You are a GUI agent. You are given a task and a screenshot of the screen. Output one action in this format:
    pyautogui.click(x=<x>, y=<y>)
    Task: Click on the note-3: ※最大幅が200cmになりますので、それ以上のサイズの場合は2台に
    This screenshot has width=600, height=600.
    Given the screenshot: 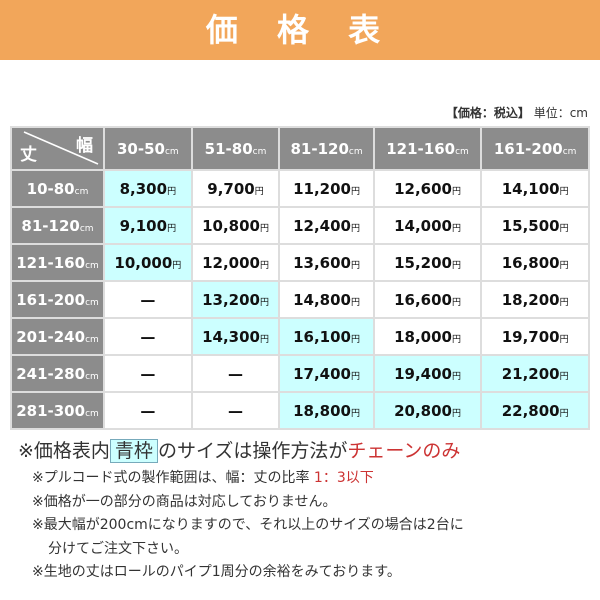 What is the action you would take?
    pyautogui.click(x=248, y=525)
    